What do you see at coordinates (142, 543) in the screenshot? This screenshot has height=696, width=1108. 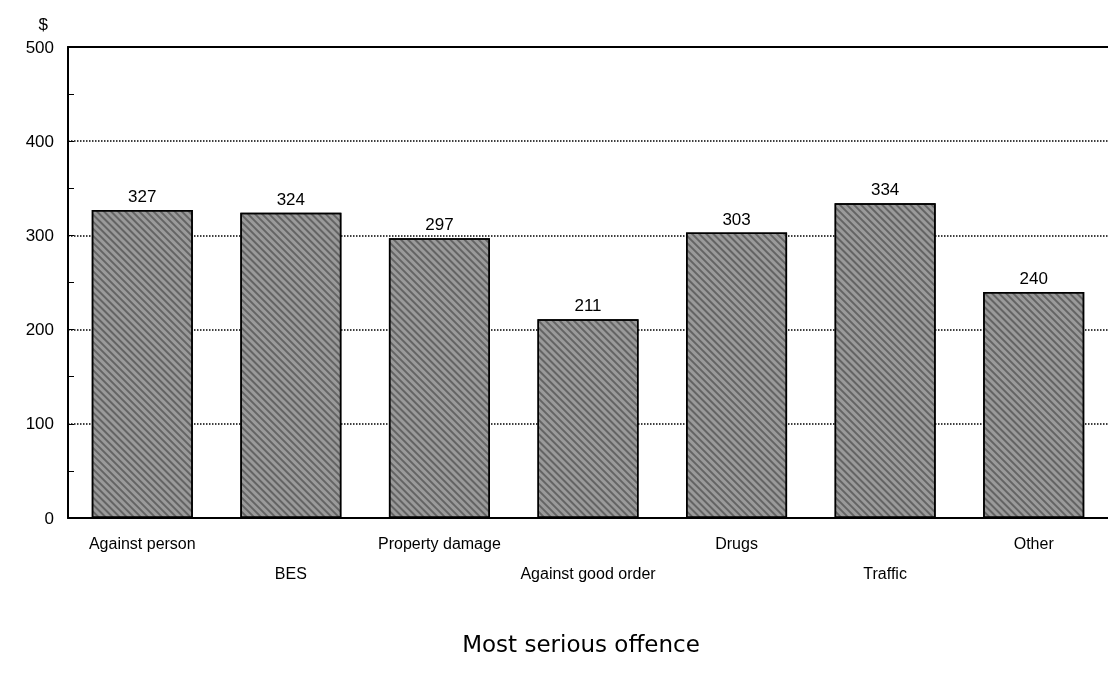 I see `x-tick-label: Against person` at bounding box center [142, 543].